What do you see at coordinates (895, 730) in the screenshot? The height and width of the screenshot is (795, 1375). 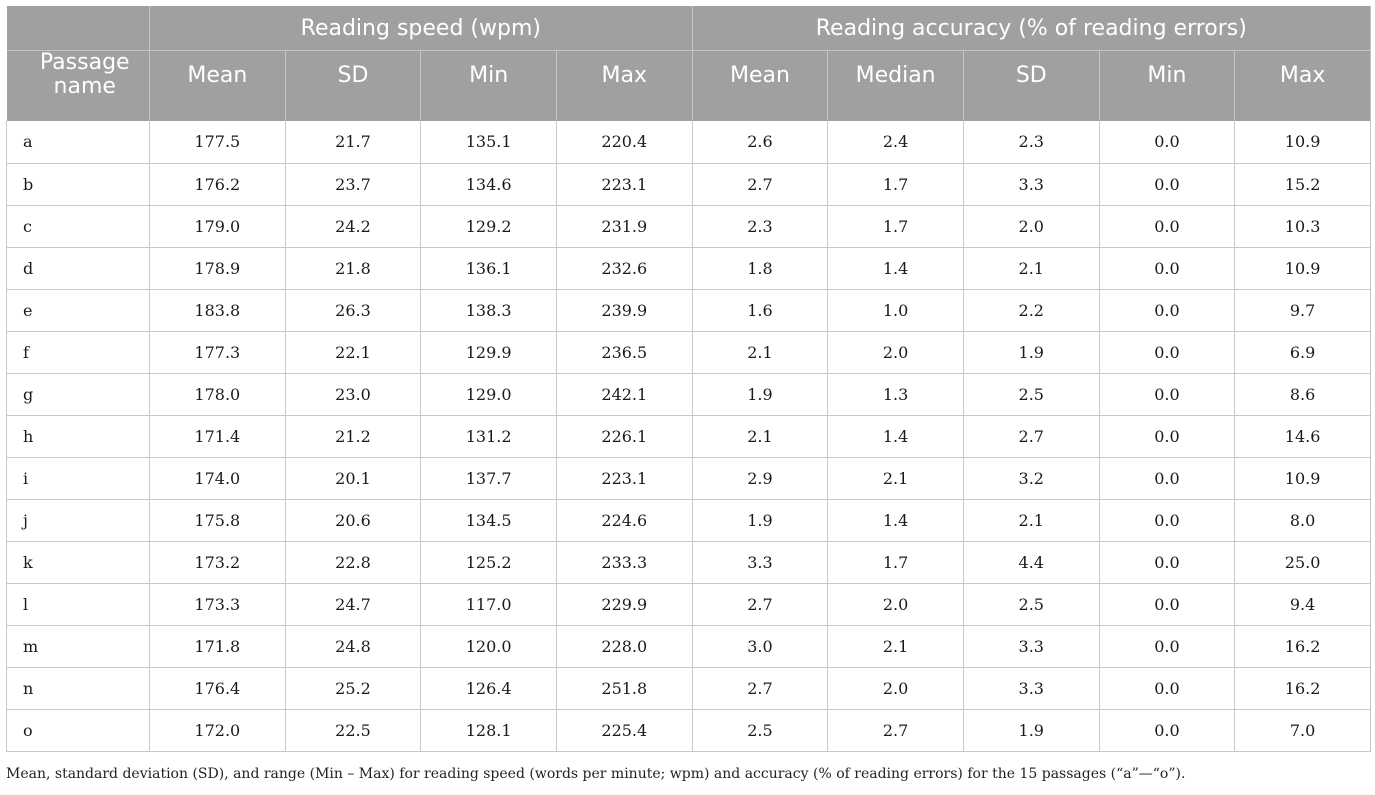 I see `cell-accuracy-median: 2.7` at bounding box center [895, 730].